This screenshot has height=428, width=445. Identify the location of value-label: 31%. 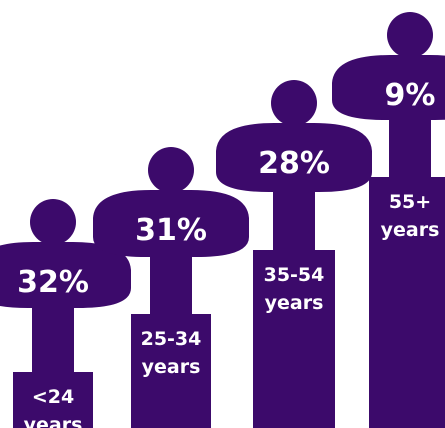
(171, 230).